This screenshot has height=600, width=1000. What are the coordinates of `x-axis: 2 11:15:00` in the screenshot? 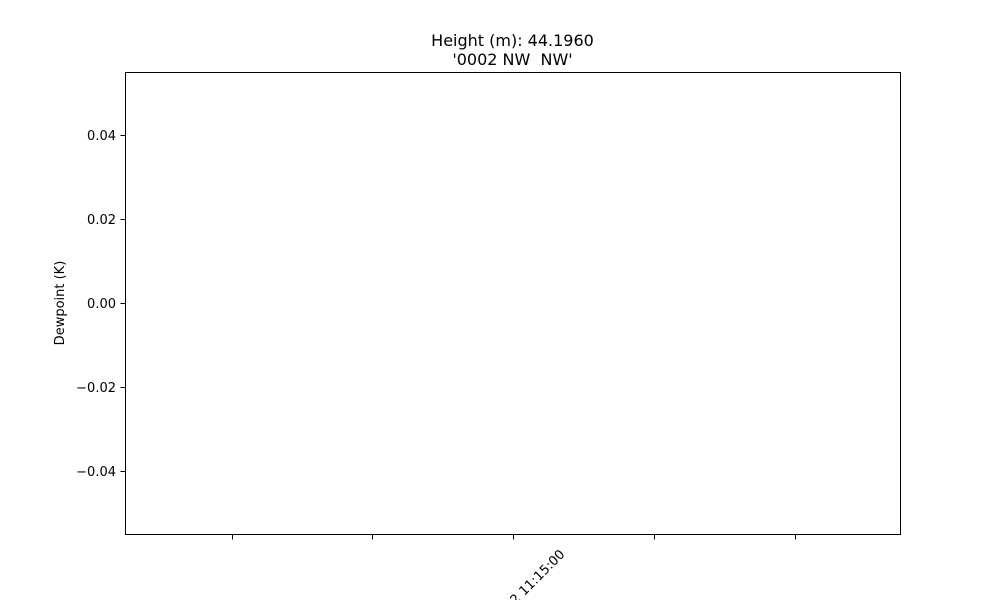 It's located at (514, 567).